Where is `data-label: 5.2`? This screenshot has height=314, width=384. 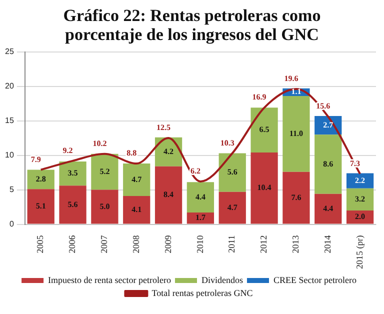
data-label: 5.2 is located at coordinates (105, 171).